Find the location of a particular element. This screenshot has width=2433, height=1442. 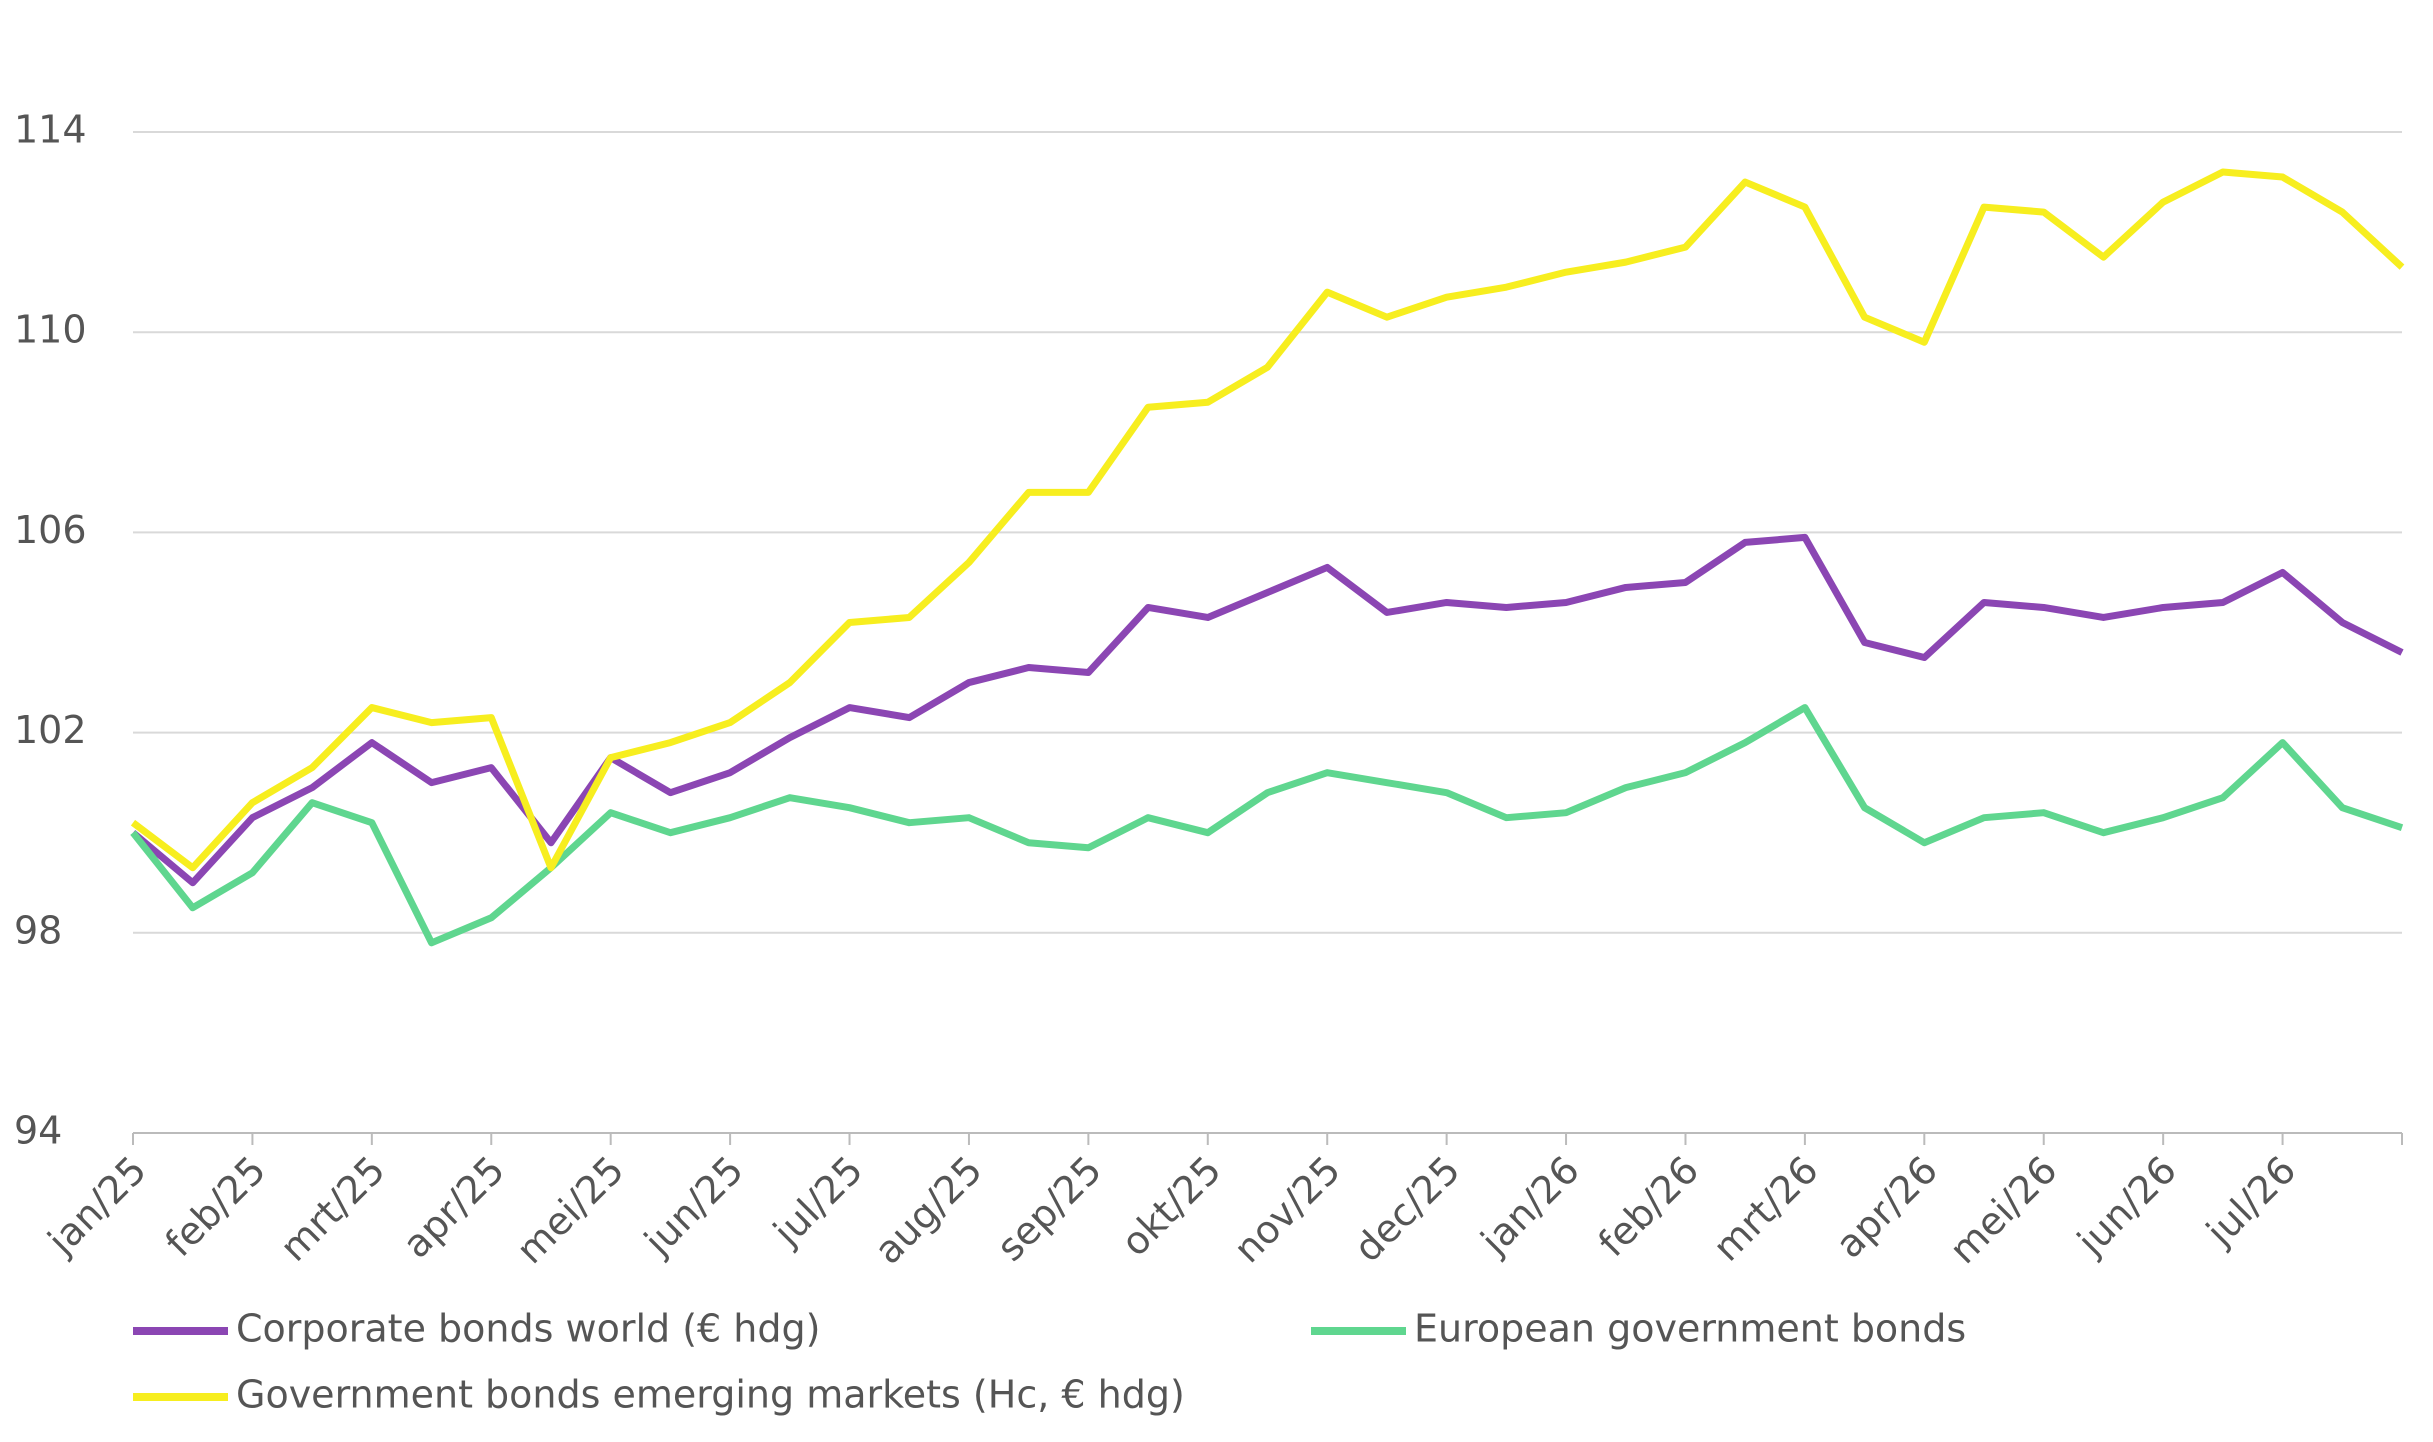

legend-label: Corporate bonds world (€ hdg) is located at coordinates (528, 1329).